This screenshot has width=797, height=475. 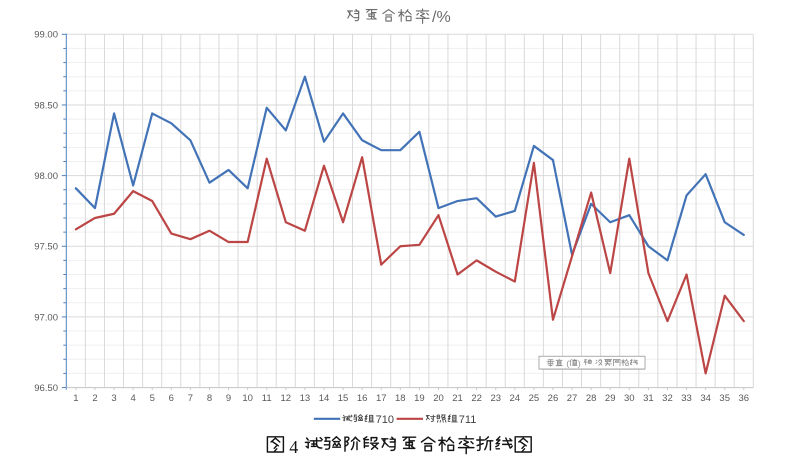 What do you see at coordinates (495, 398) in the screenshot?
I see `svg-text: 23` at bounding box center [495, 398].